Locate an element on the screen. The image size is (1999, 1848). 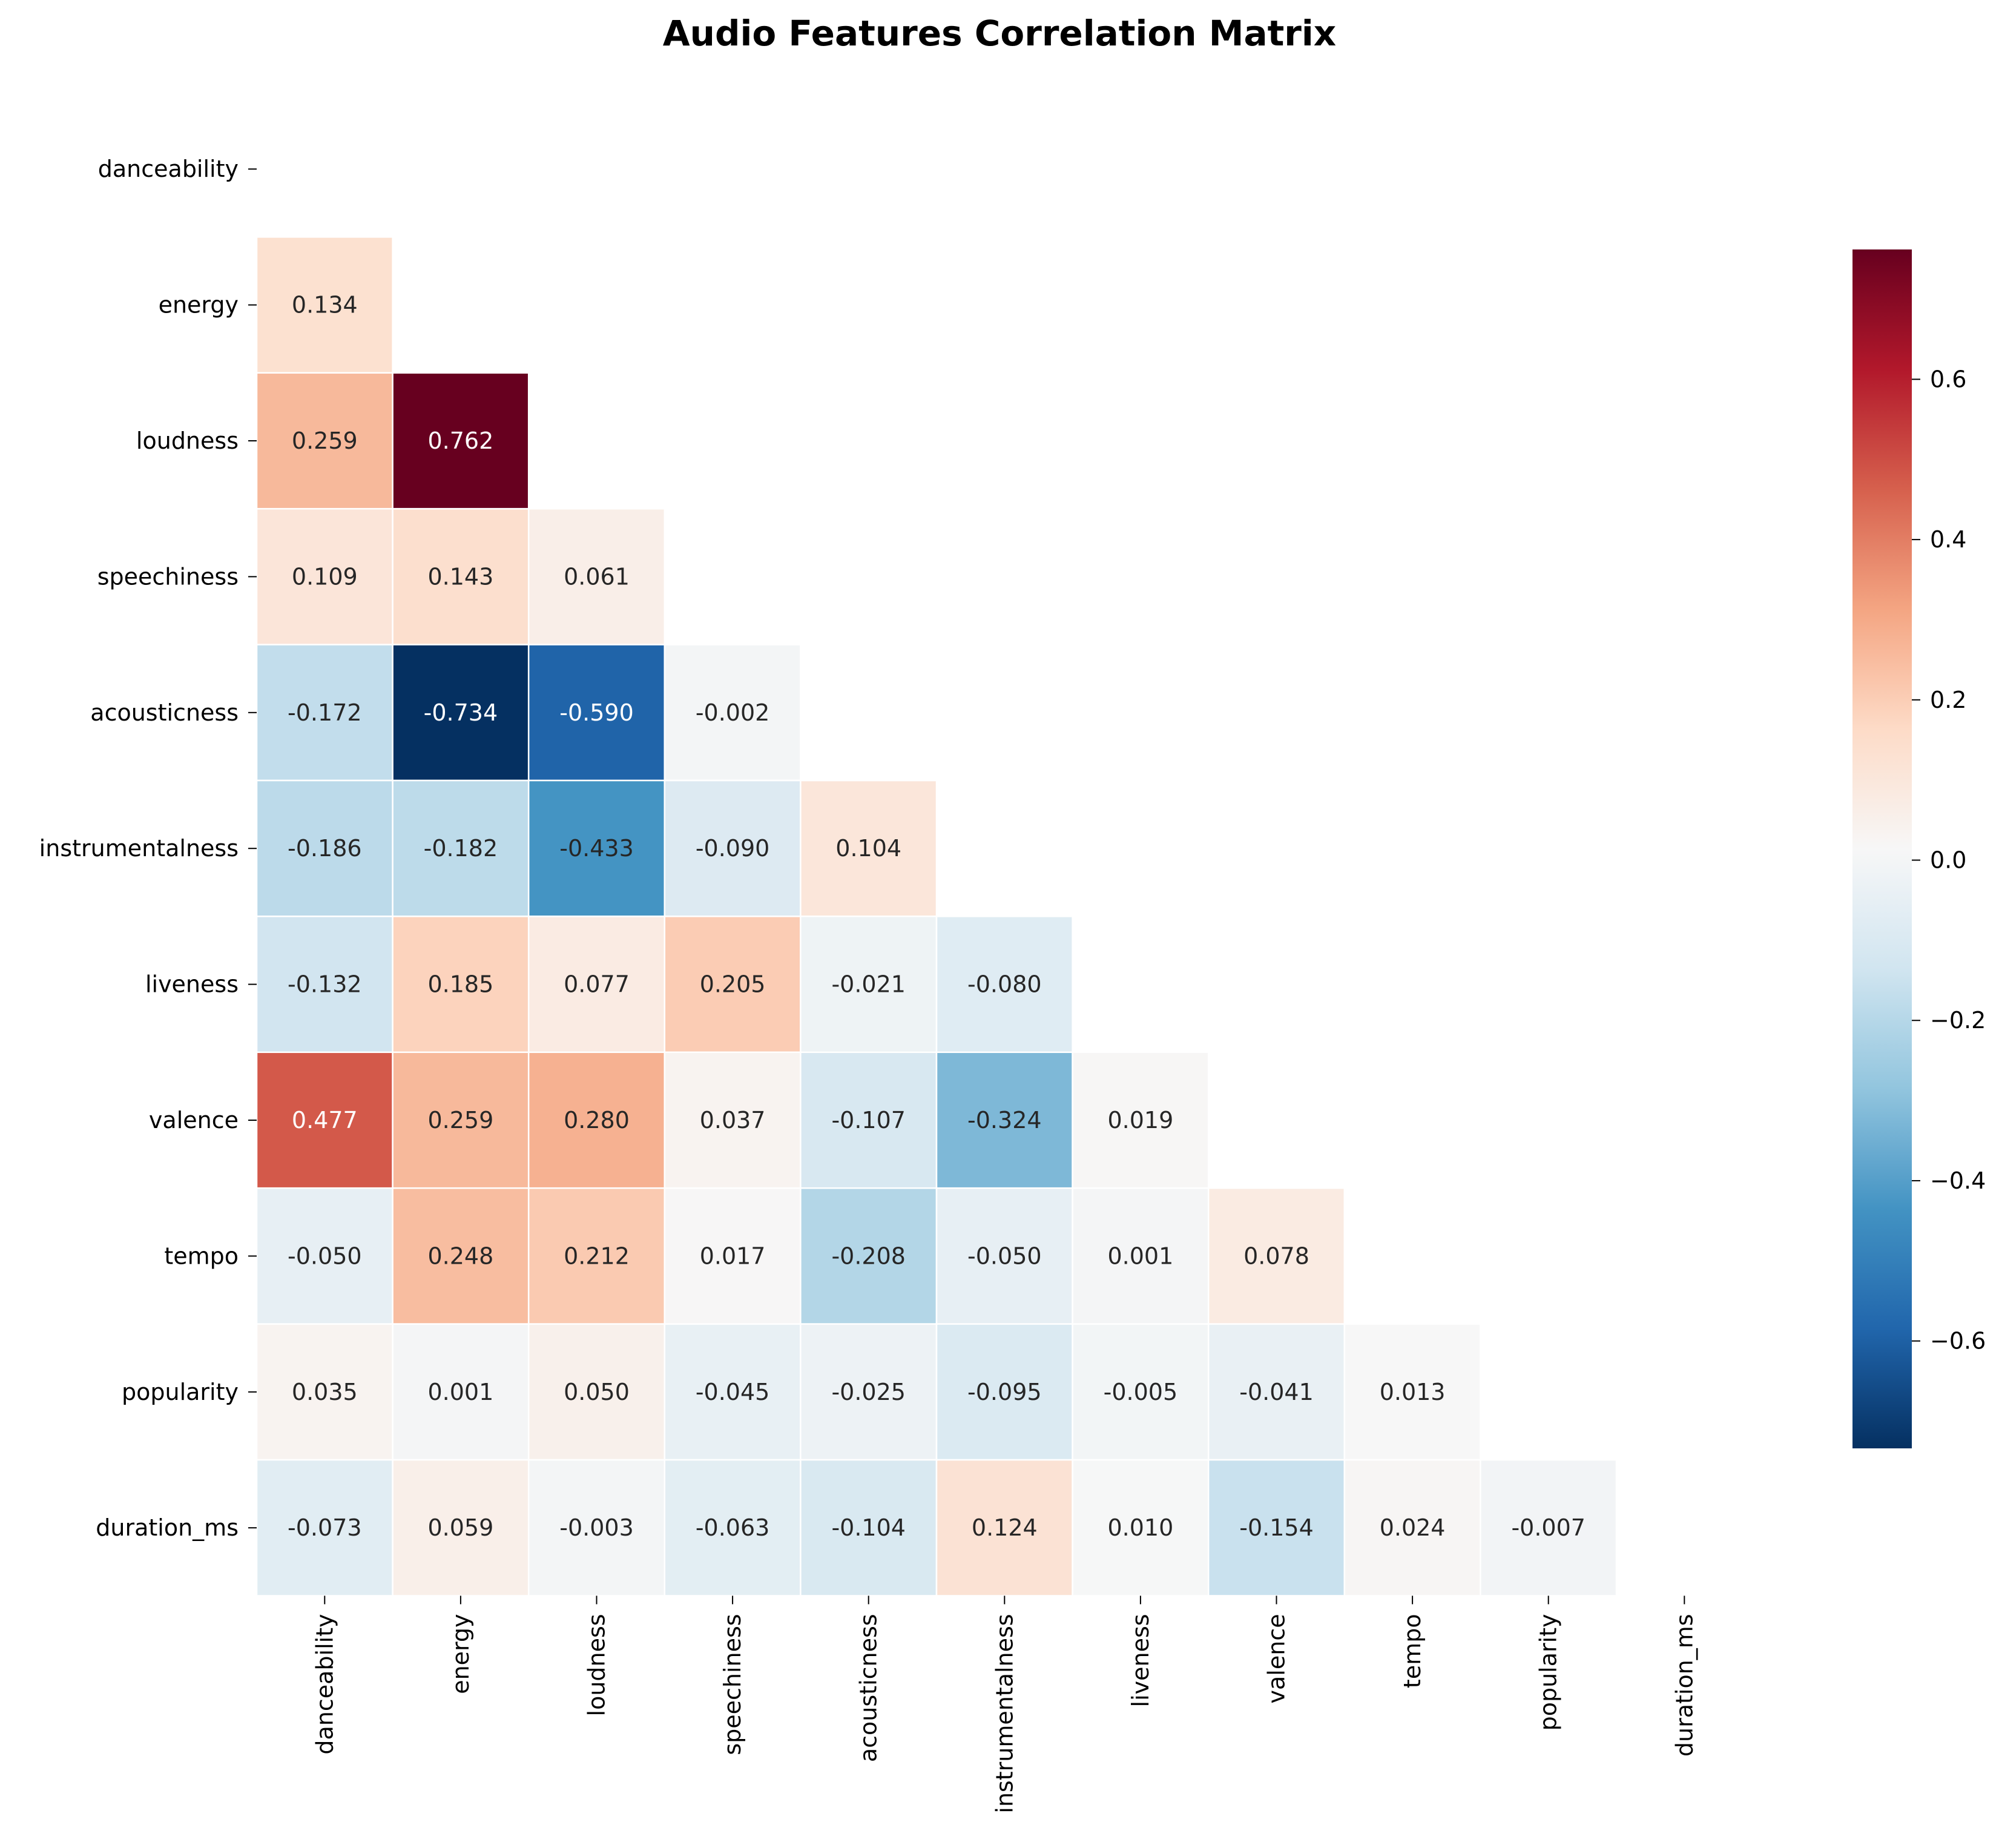
cell-value-label: 0.185 is located at coordinates (461, 985).